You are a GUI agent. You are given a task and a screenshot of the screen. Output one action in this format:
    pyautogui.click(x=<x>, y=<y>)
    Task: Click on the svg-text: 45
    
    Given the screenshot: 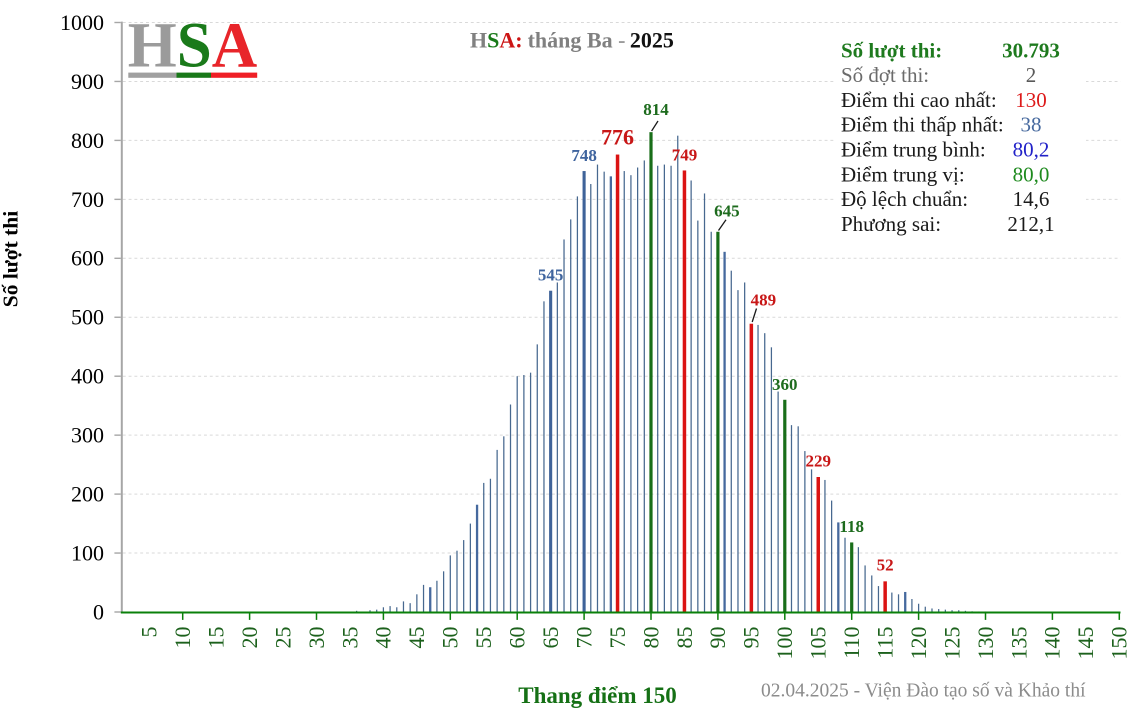 What is the action you would take?
    pyautogui.click(x=416, y=638)
    